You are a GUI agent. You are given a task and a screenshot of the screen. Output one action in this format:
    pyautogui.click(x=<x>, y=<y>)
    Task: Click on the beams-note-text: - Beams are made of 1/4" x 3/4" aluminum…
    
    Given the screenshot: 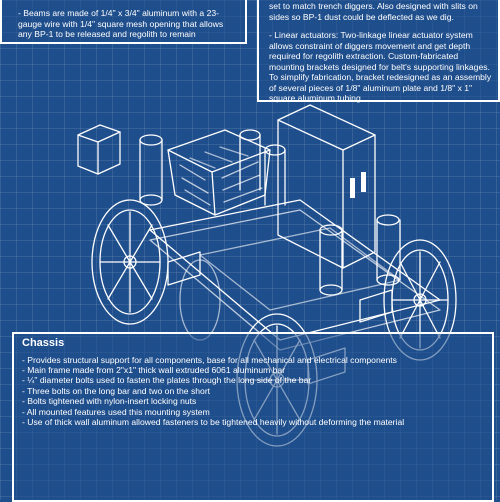 What is the action you would take?
    pyautogui.click(x=121, y=23)
    